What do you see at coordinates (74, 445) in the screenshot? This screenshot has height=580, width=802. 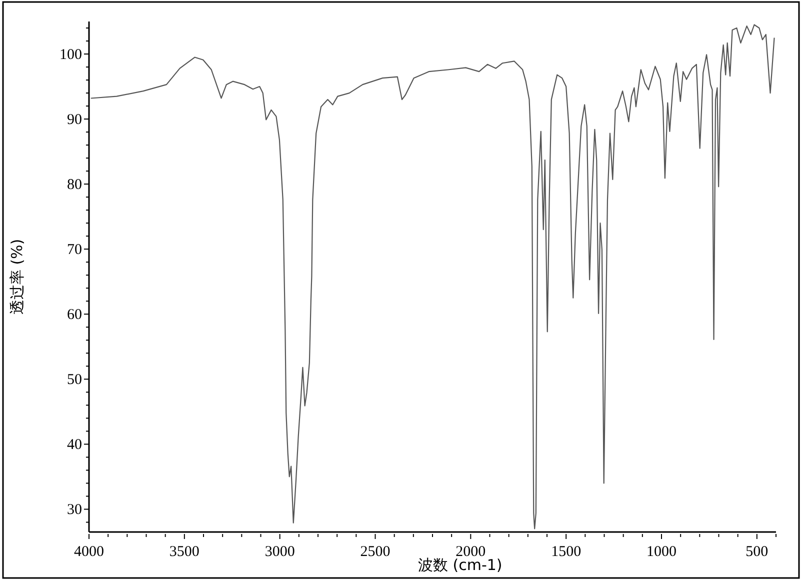 I see `y-tick-label: 40` at bounding box center [74, 445].